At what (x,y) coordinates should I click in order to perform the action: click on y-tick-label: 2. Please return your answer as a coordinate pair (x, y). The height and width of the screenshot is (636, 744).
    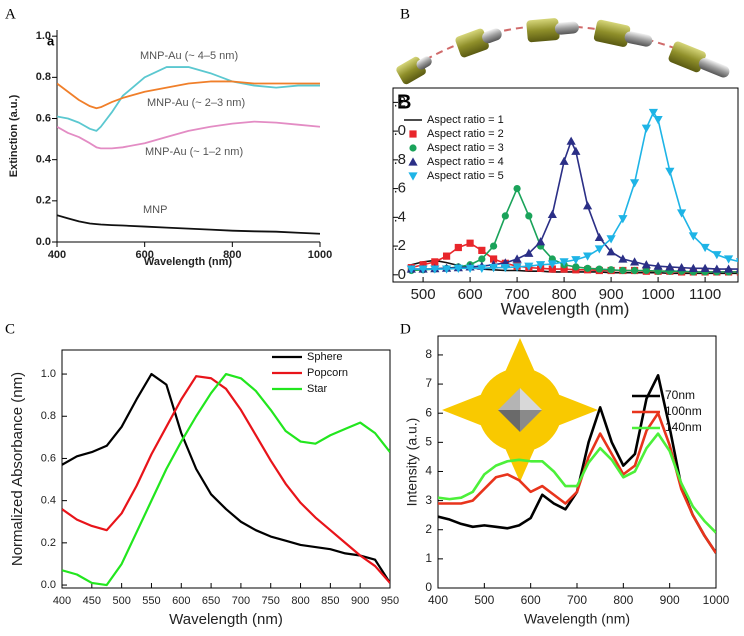
    Looking at the image, I should click on (428, 529).